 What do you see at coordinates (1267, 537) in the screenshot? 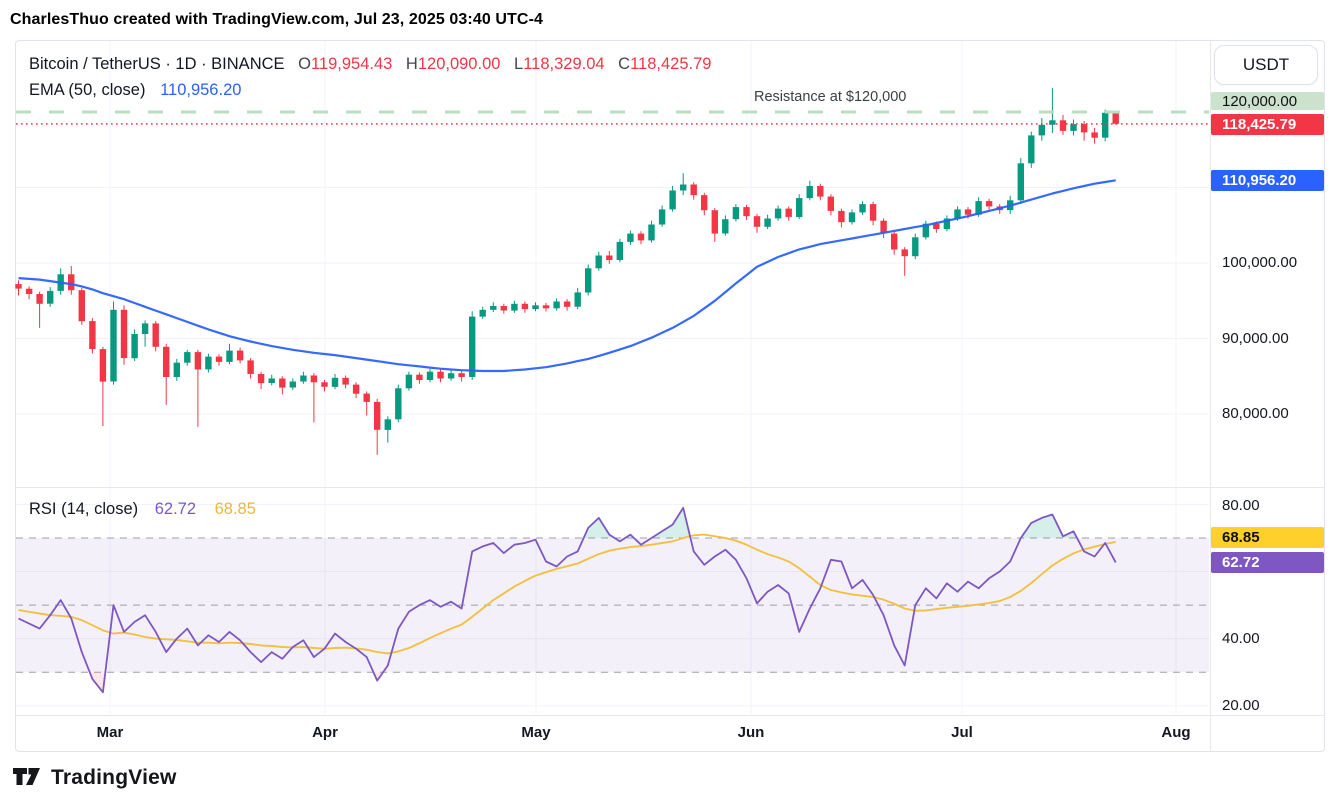
I see `rsi-ma-badge: 68.85` at bounding box center [1267, 537].